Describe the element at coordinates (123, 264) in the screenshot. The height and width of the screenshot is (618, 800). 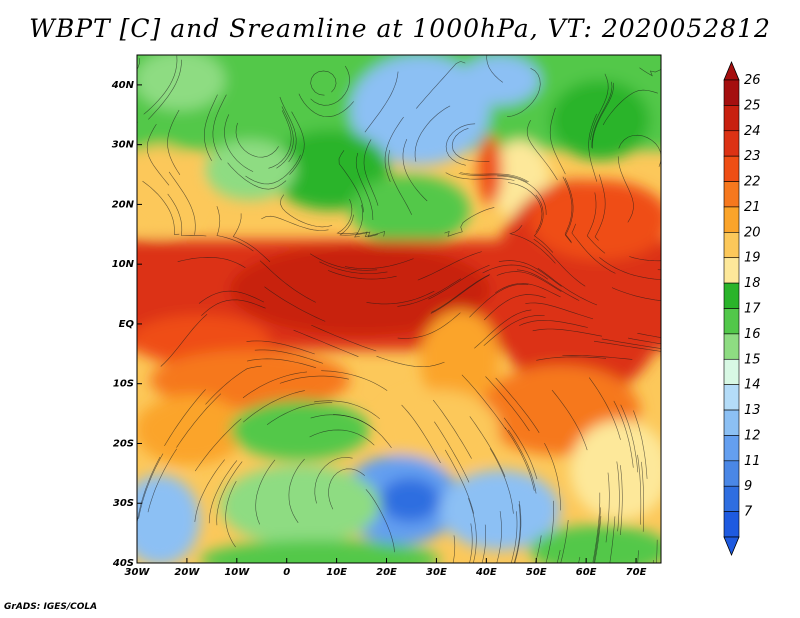
I see `lat-tick-label: 10N` at that location.